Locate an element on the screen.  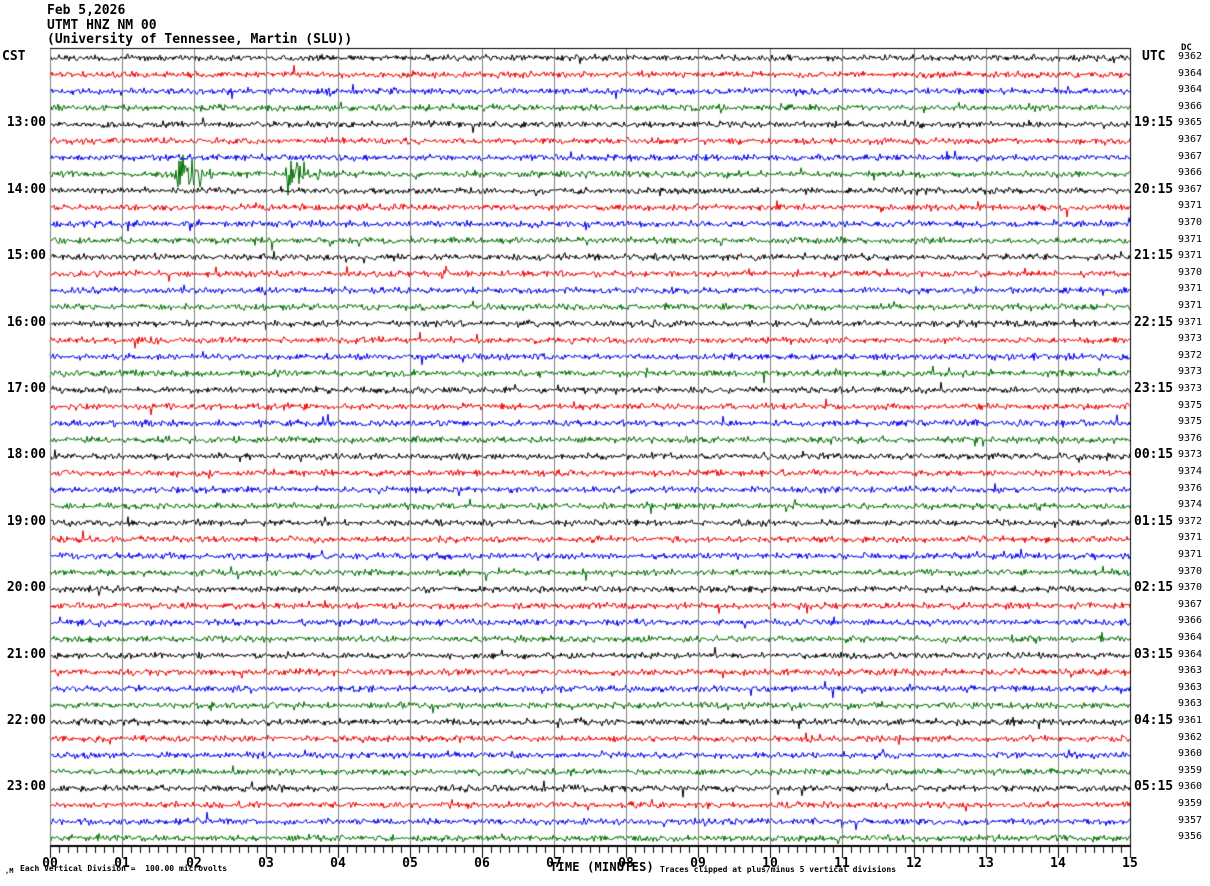
x-axis-tick-label: 15 is located at coordinates (1130, 863).